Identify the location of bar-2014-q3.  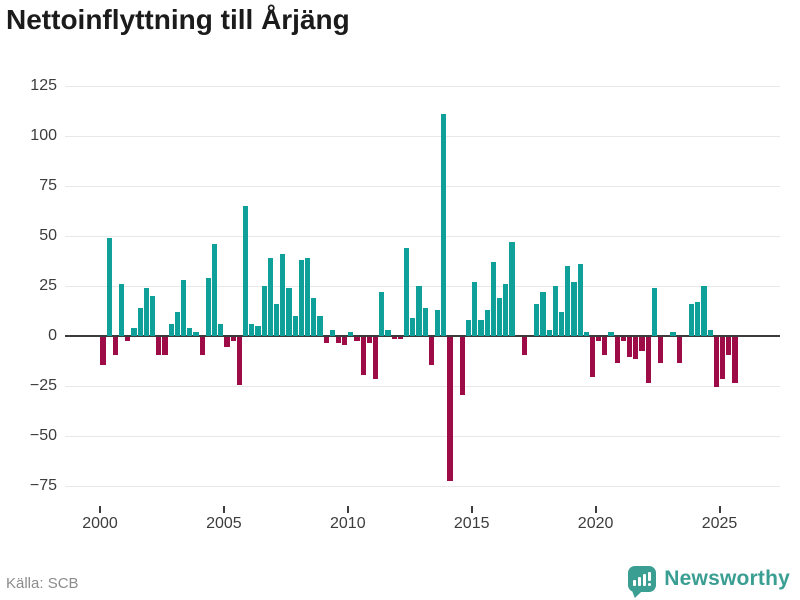
(462, 366).